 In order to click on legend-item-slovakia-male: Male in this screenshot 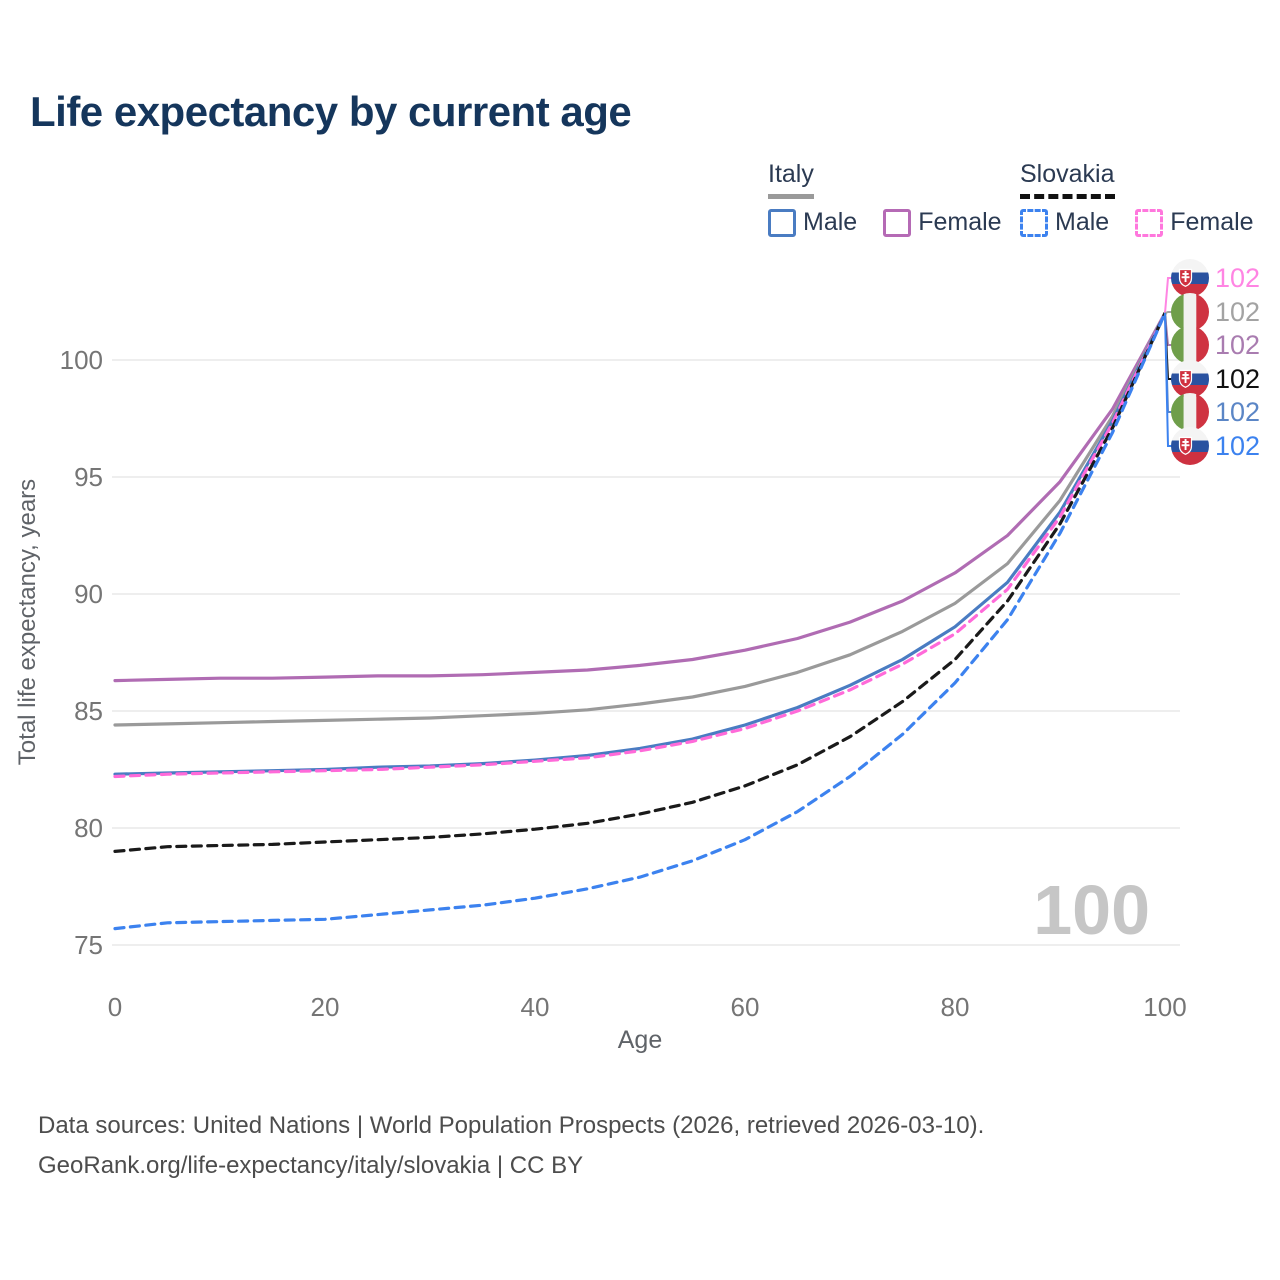, I will do `click(1064, 222)`.